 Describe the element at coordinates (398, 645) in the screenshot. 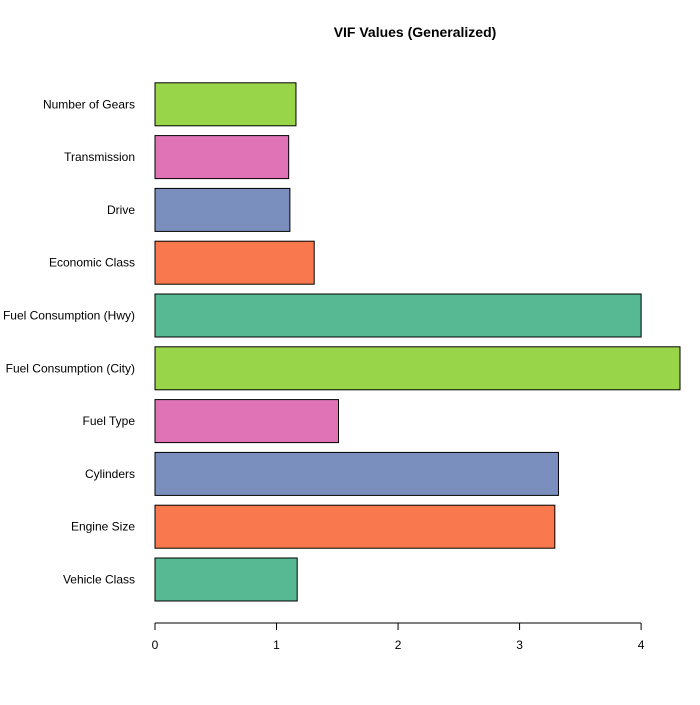

I see `x-tick-label: 2` at that location.